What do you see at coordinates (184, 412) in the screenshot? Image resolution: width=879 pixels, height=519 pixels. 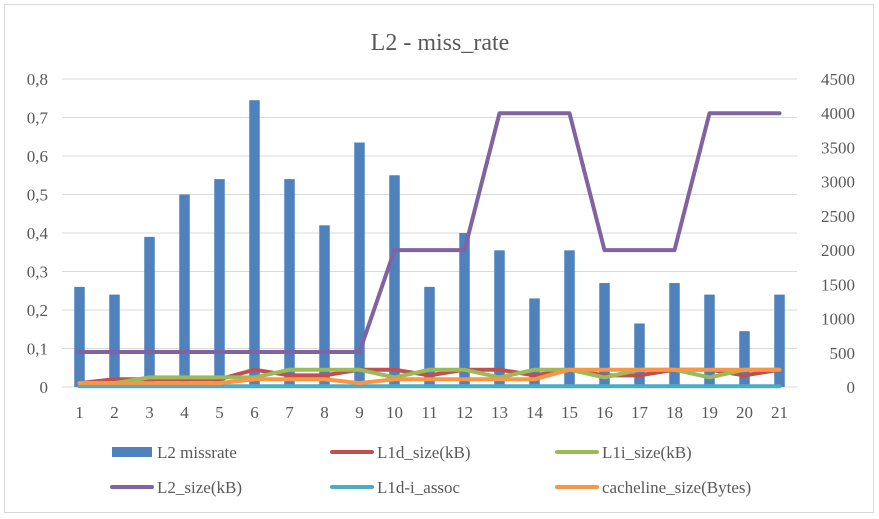 I see `x-tick-label: 4` at bounding box center [184, 412].